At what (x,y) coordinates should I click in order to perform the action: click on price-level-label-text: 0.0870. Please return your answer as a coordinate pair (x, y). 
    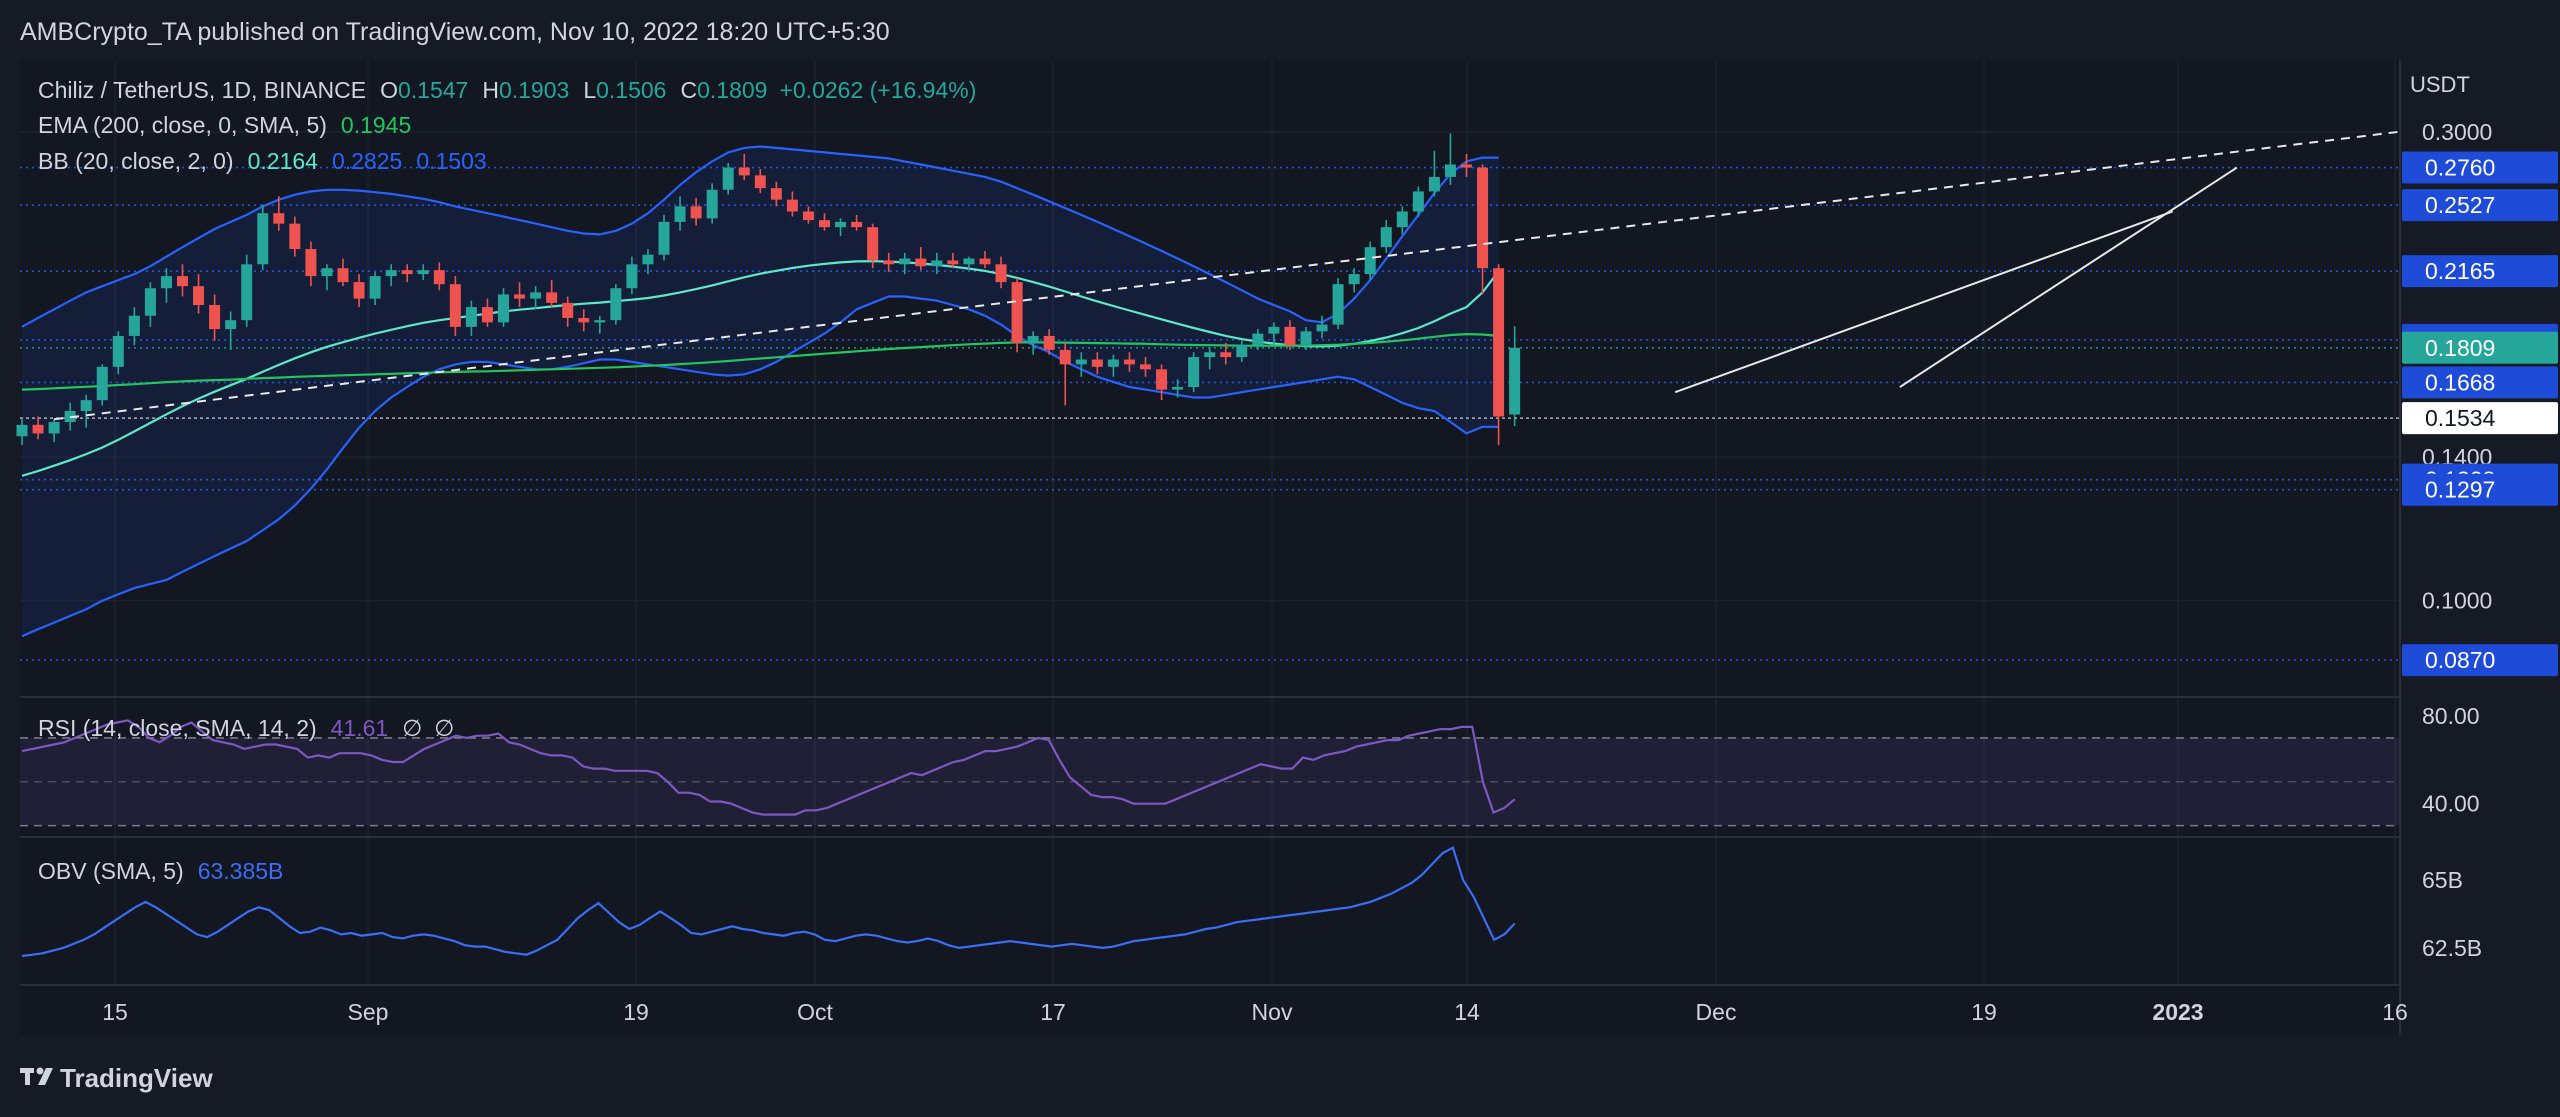
    Looking at the image, I should click on (2460, 660).